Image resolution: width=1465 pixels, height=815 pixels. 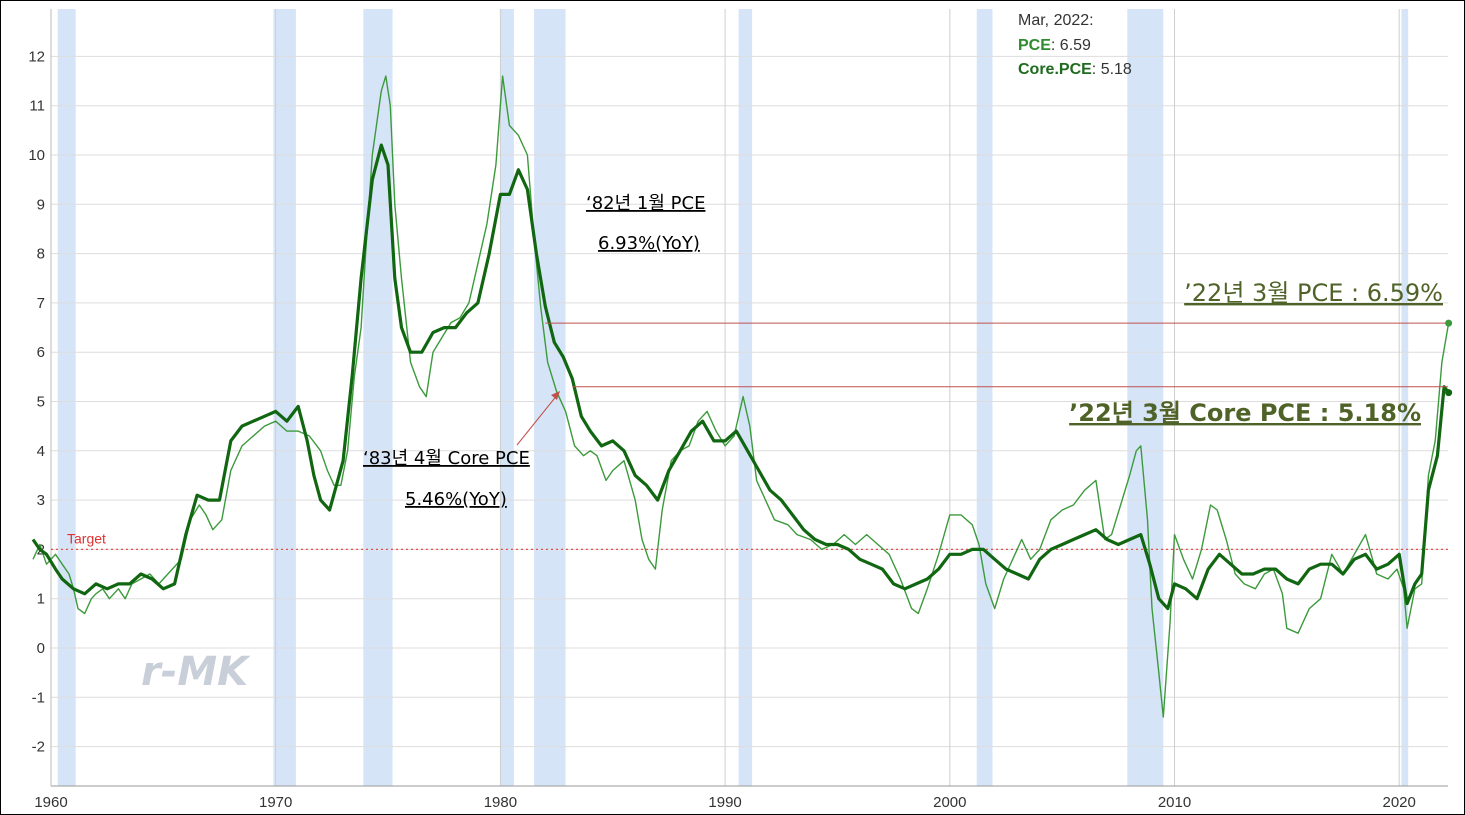 I want to click on y-tick-label: 8, so click(x=41, y=254).